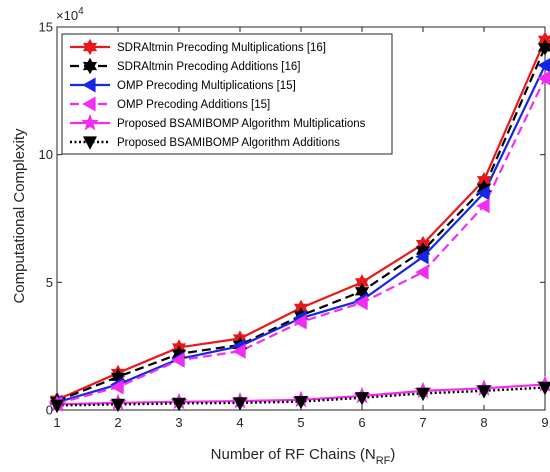 This screenshot has width=550, height=472. I want to click on legend-label: OMP Precoding Additions [15], so click(193, 105).